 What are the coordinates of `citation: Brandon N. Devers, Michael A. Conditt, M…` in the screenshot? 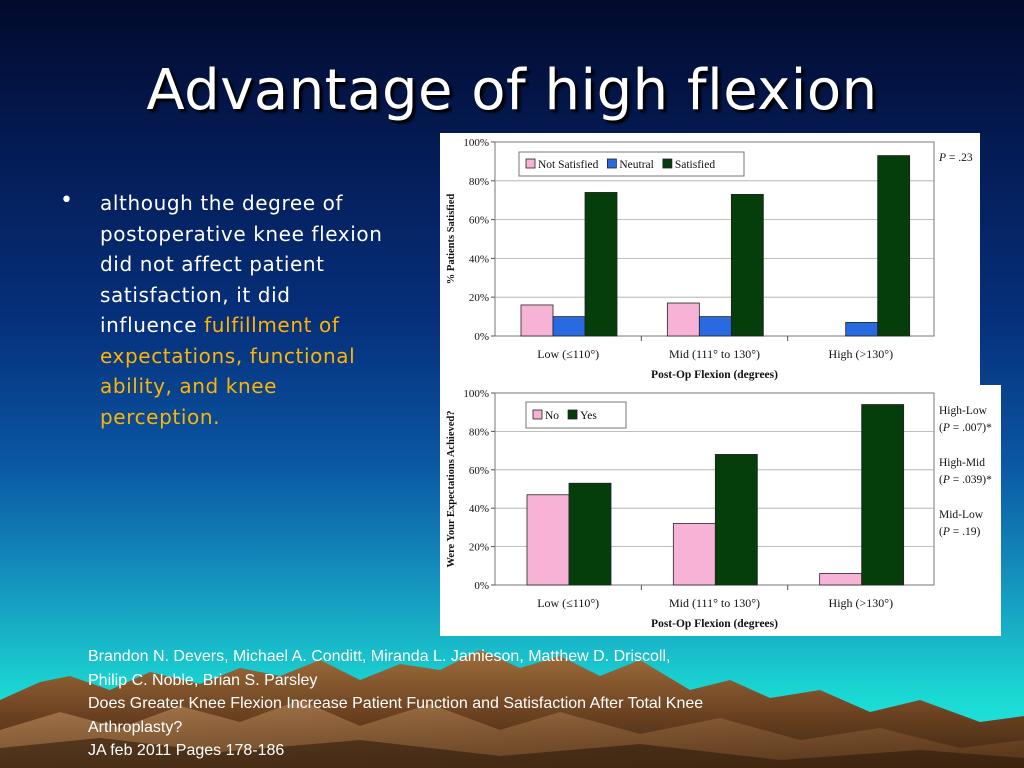 It's located at (518, 704).